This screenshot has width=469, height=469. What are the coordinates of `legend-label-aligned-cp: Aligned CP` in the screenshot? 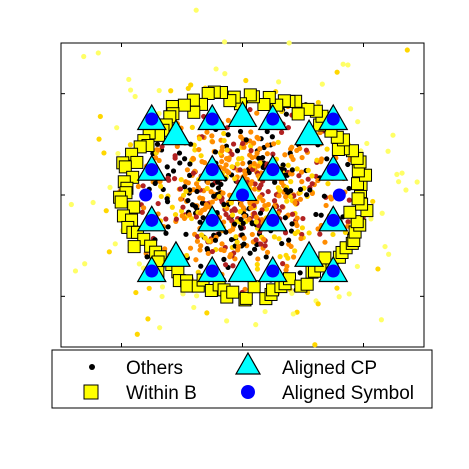 It's located at (329, 368).